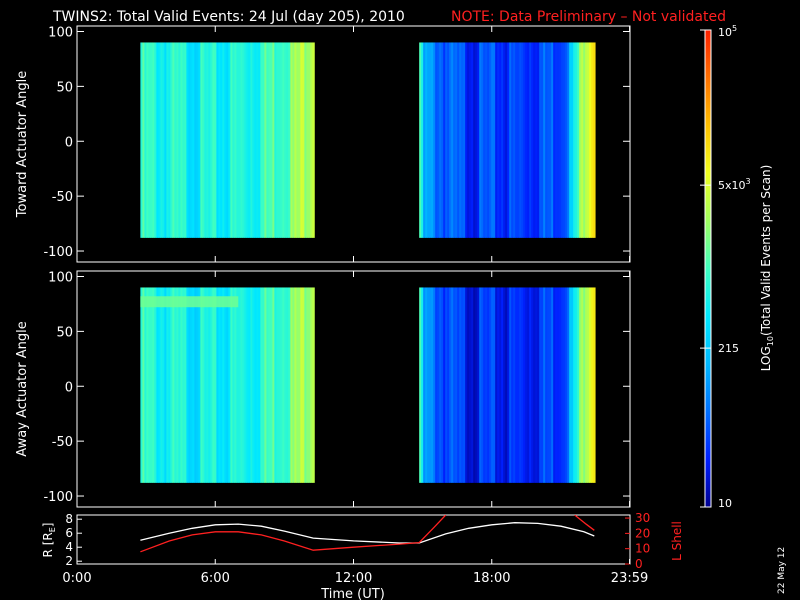 The width and height of the screenshot is (800, 600). What do you see at coordinates (69, 547) in the screenshot?
I see `left-tick-label: 4` at bounding box center [69, 547].